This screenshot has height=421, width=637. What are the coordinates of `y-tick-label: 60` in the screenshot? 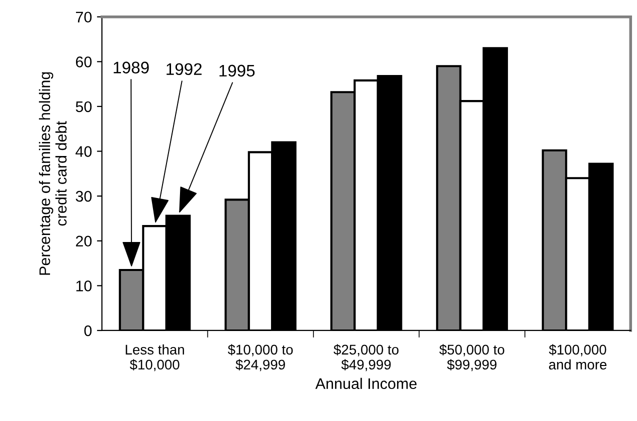 It's located at (84, 62).